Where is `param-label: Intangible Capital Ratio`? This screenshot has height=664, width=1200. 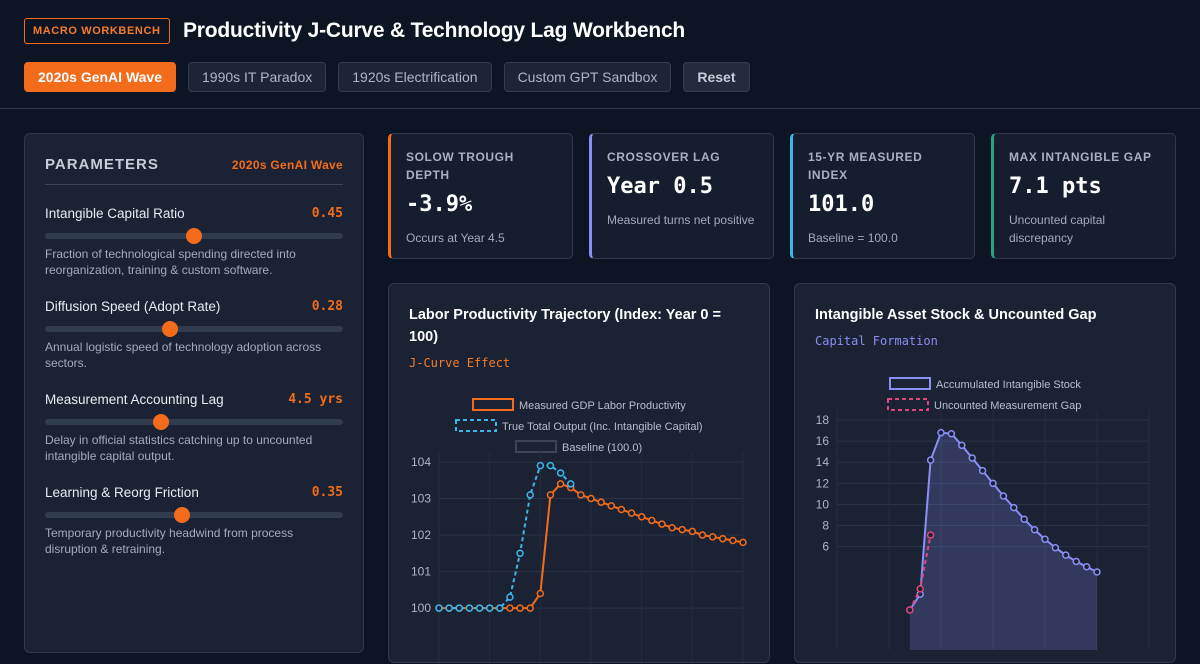
param-label: Intangible Capital Ratio is located at coordinates (115, 213).